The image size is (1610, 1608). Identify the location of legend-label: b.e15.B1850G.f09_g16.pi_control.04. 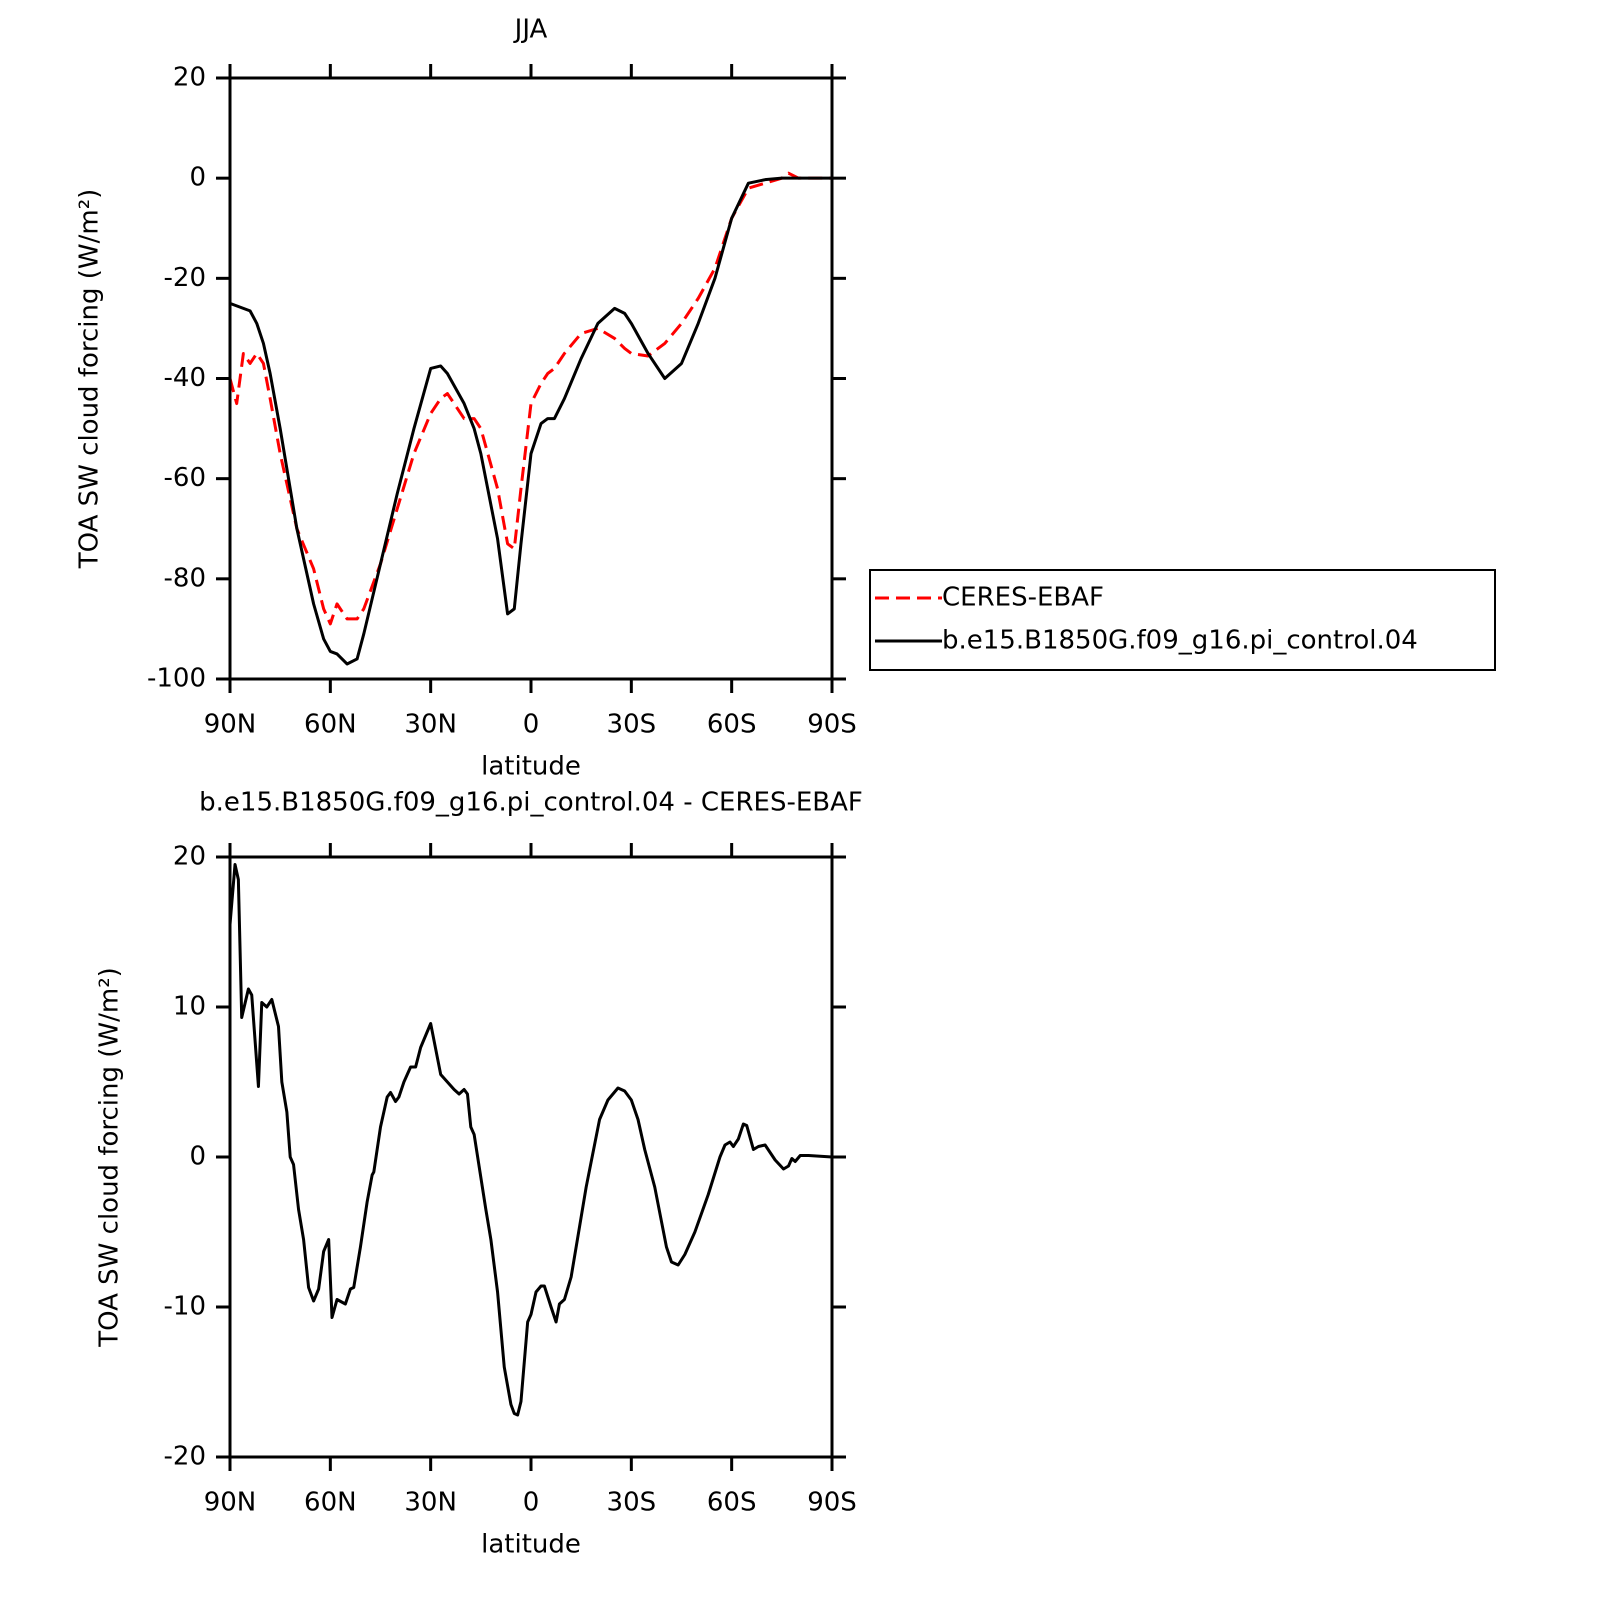
(1180, 641).